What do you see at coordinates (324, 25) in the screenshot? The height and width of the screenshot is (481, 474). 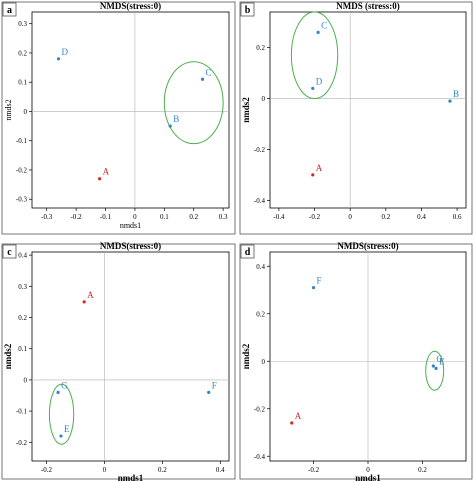 I see `panel-b-point-label-c: C` at bounding box center [324, 25].